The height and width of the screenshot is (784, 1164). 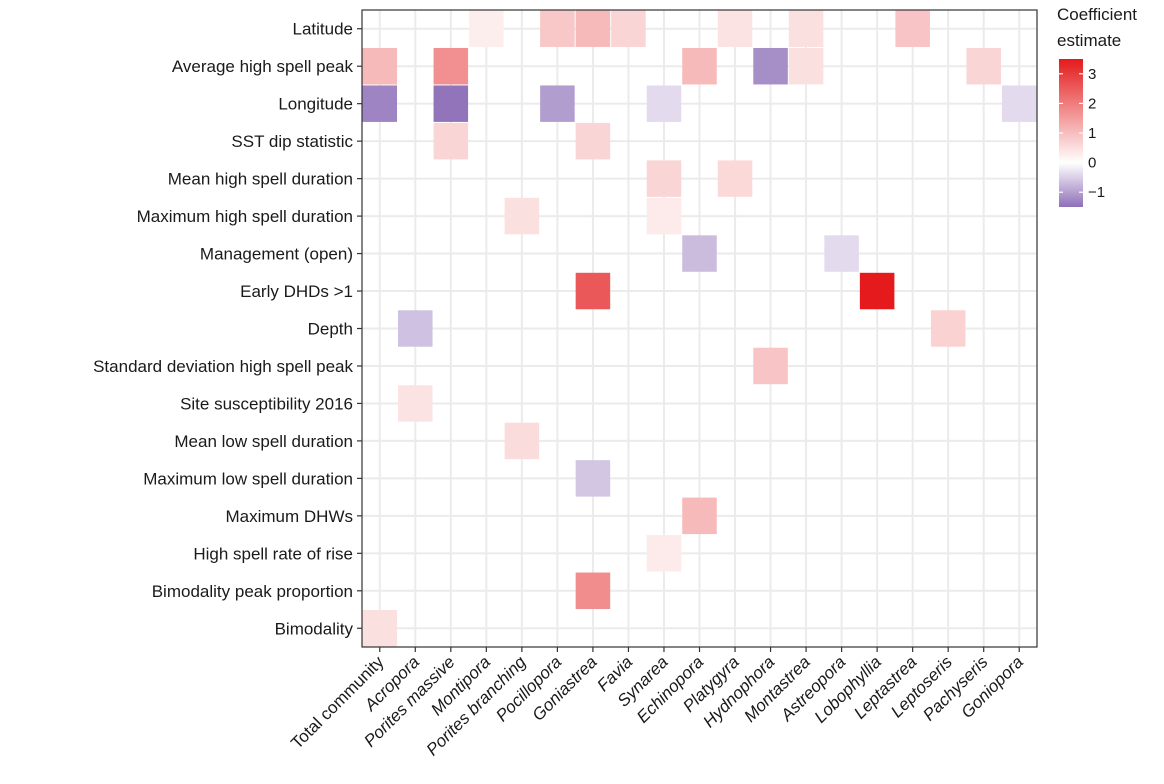 I want to click on y-tick-label-standard-deviation-high-spell-peak: Standard deviation high spell peak, so click(x=223, y=366).